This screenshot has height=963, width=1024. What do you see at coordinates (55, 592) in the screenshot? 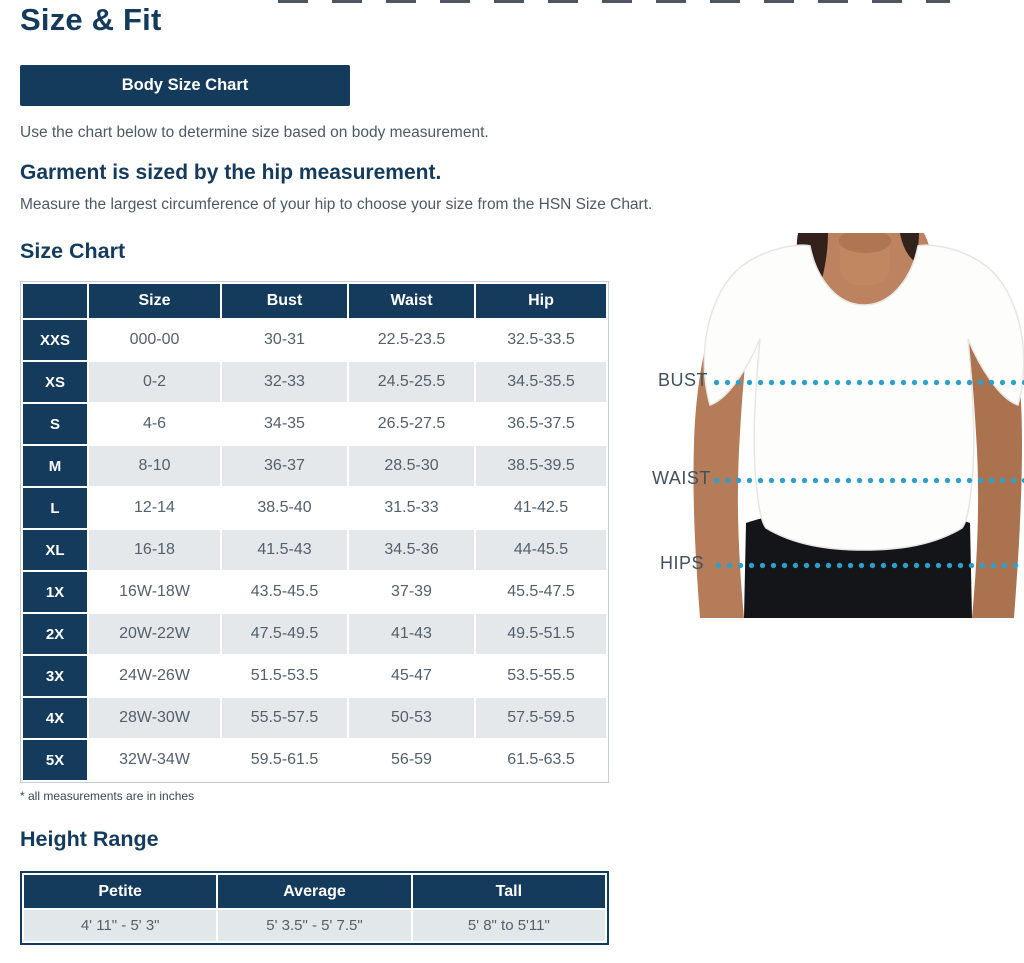
I see `row-label: 1X` at bounding box center [55, 592].